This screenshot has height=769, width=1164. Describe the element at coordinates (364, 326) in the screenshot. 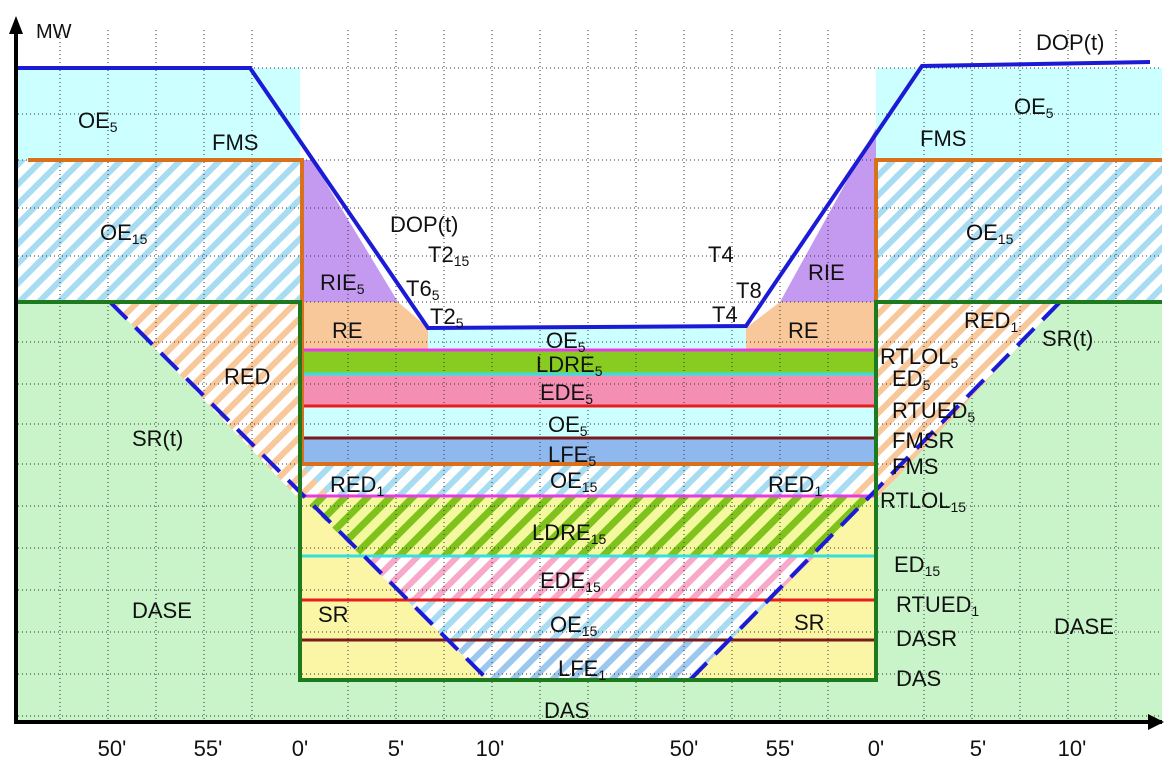

I see `re-region-left` at that location.